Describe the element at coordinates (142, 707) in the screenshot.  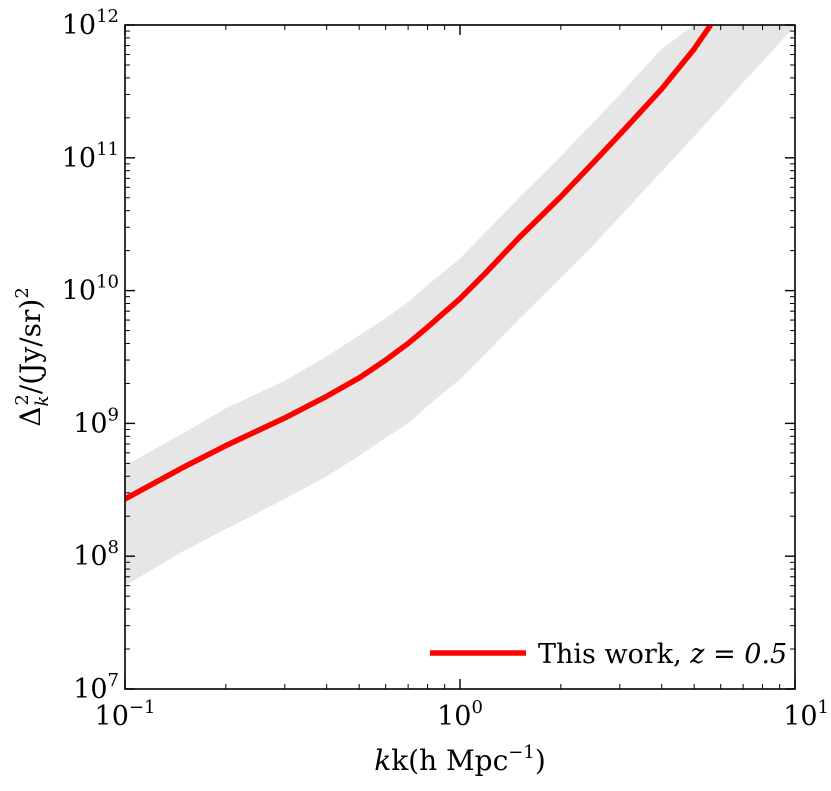
I see `x-tick-label-exp: −1` at that location.